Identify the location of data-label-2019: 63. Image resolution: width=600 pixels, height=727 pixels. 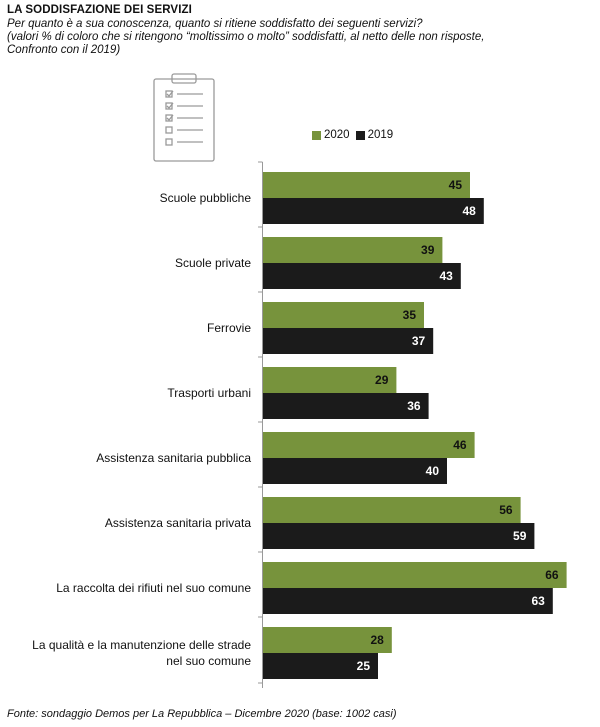
(538, 601).